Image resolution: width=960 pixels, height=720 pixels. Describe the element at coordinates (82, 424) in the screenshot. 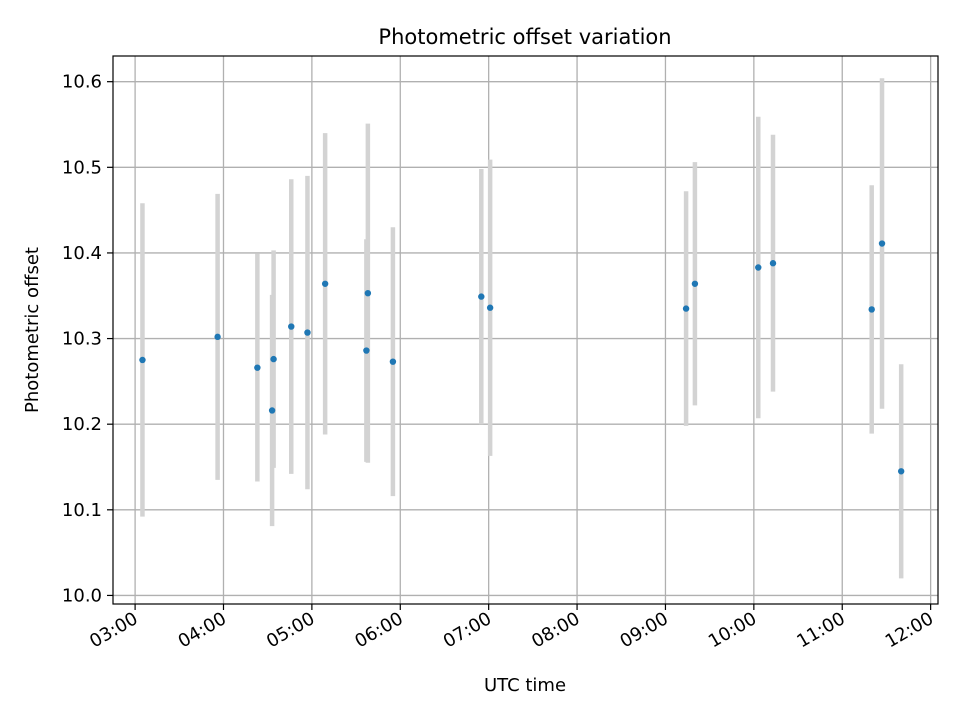

I see `y-tick-label: 10.2` at that location.